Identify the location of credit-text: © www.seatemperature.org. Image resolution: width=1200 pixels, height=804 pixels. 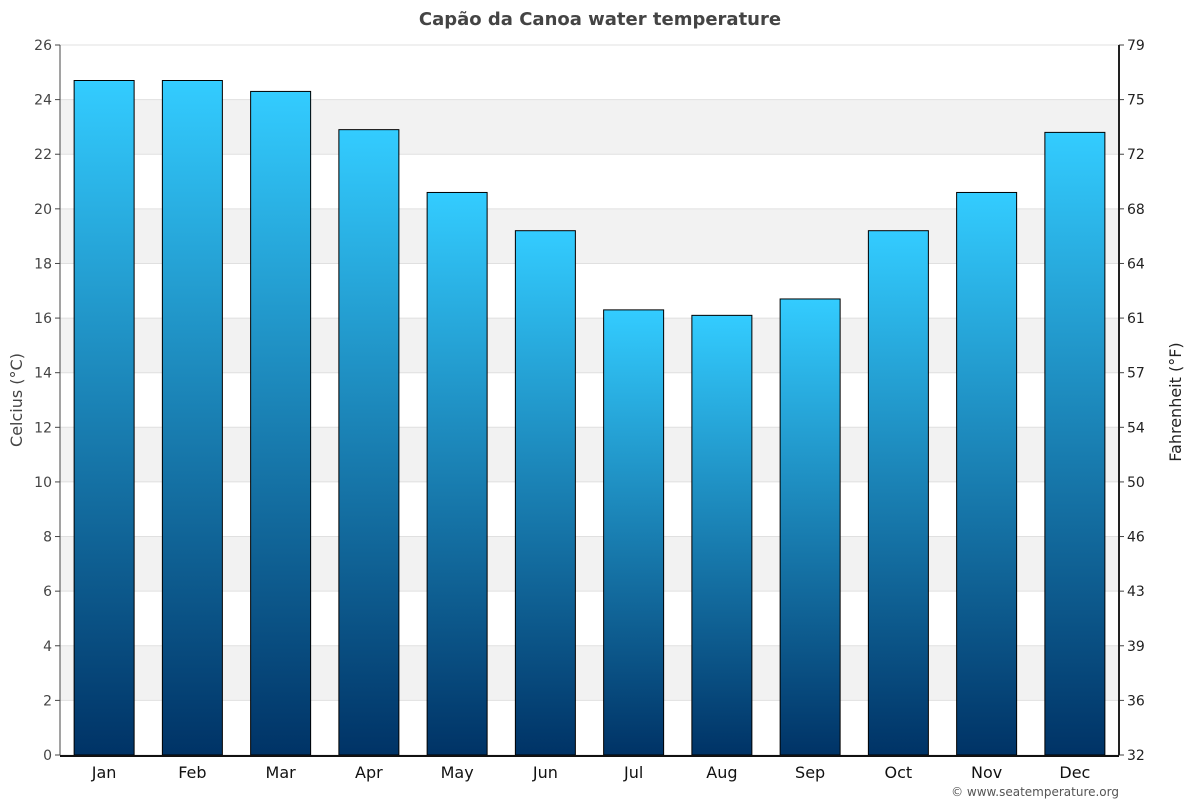
(1035, 792).